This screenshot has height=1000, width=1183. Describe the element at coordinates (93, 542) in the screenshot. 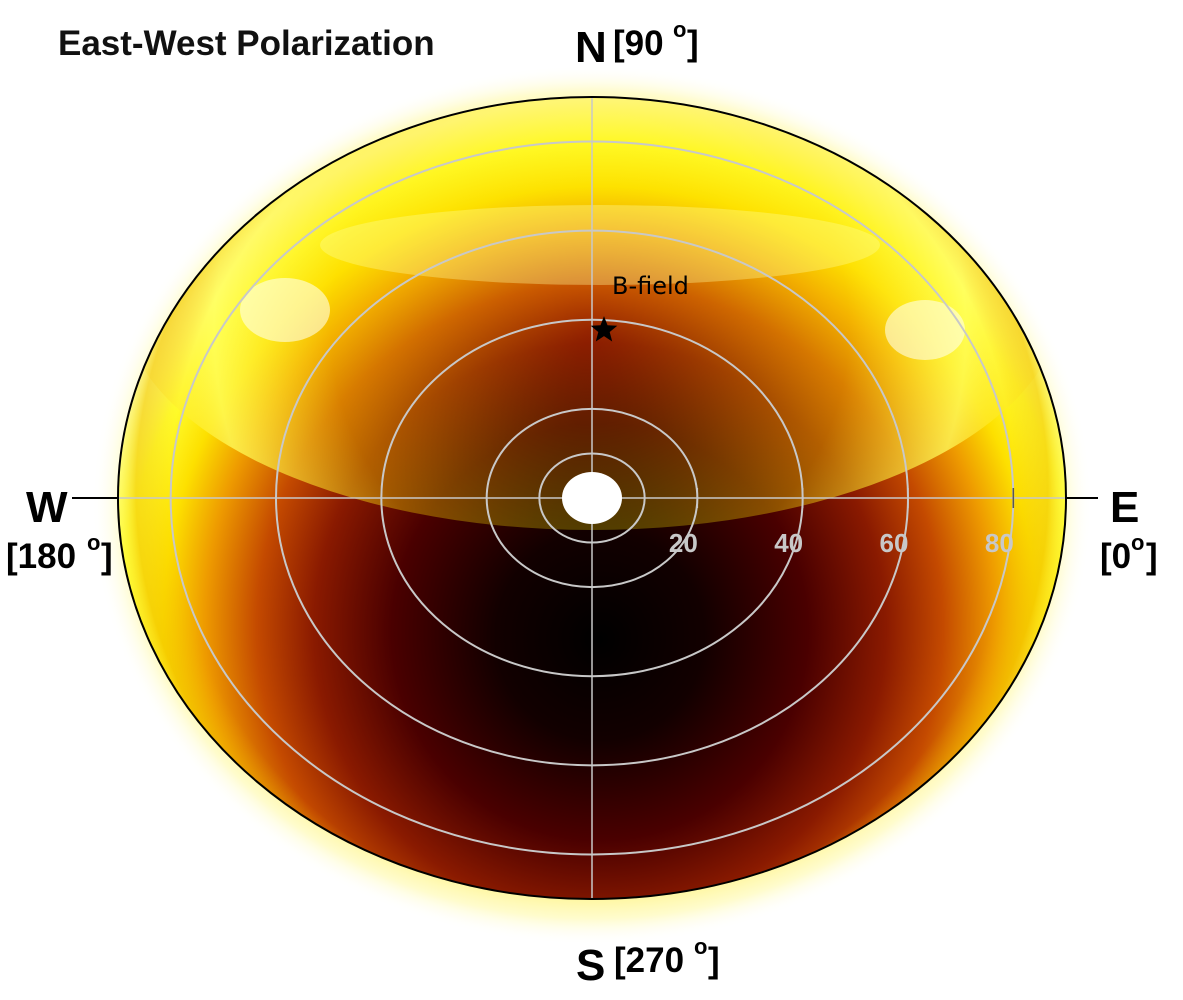

I see `west-degree-mark: o` at that location.